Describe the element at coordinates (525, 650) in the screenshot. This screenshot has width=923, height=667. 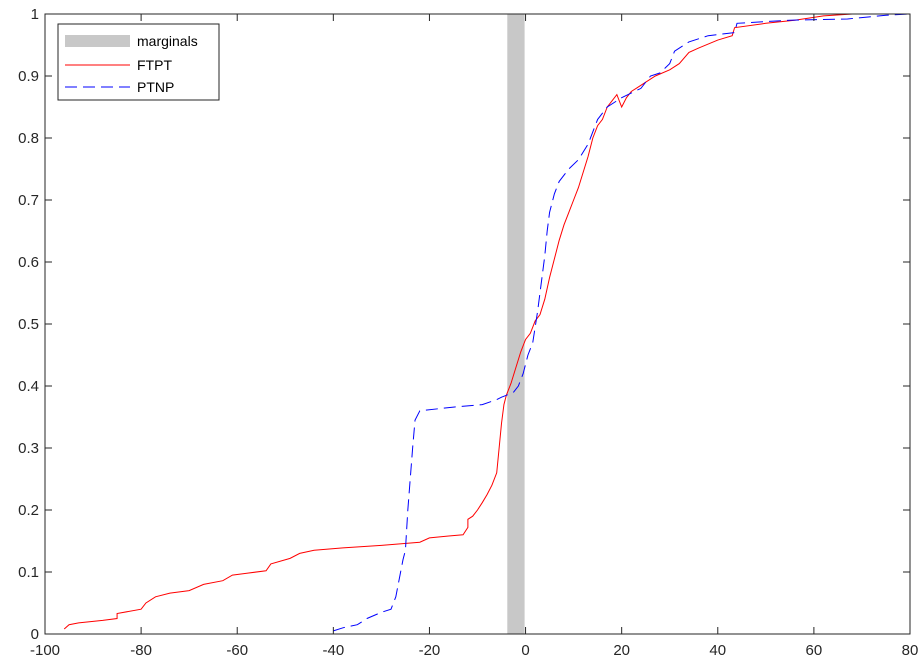
I see `x-tick-label: 0` at that location.